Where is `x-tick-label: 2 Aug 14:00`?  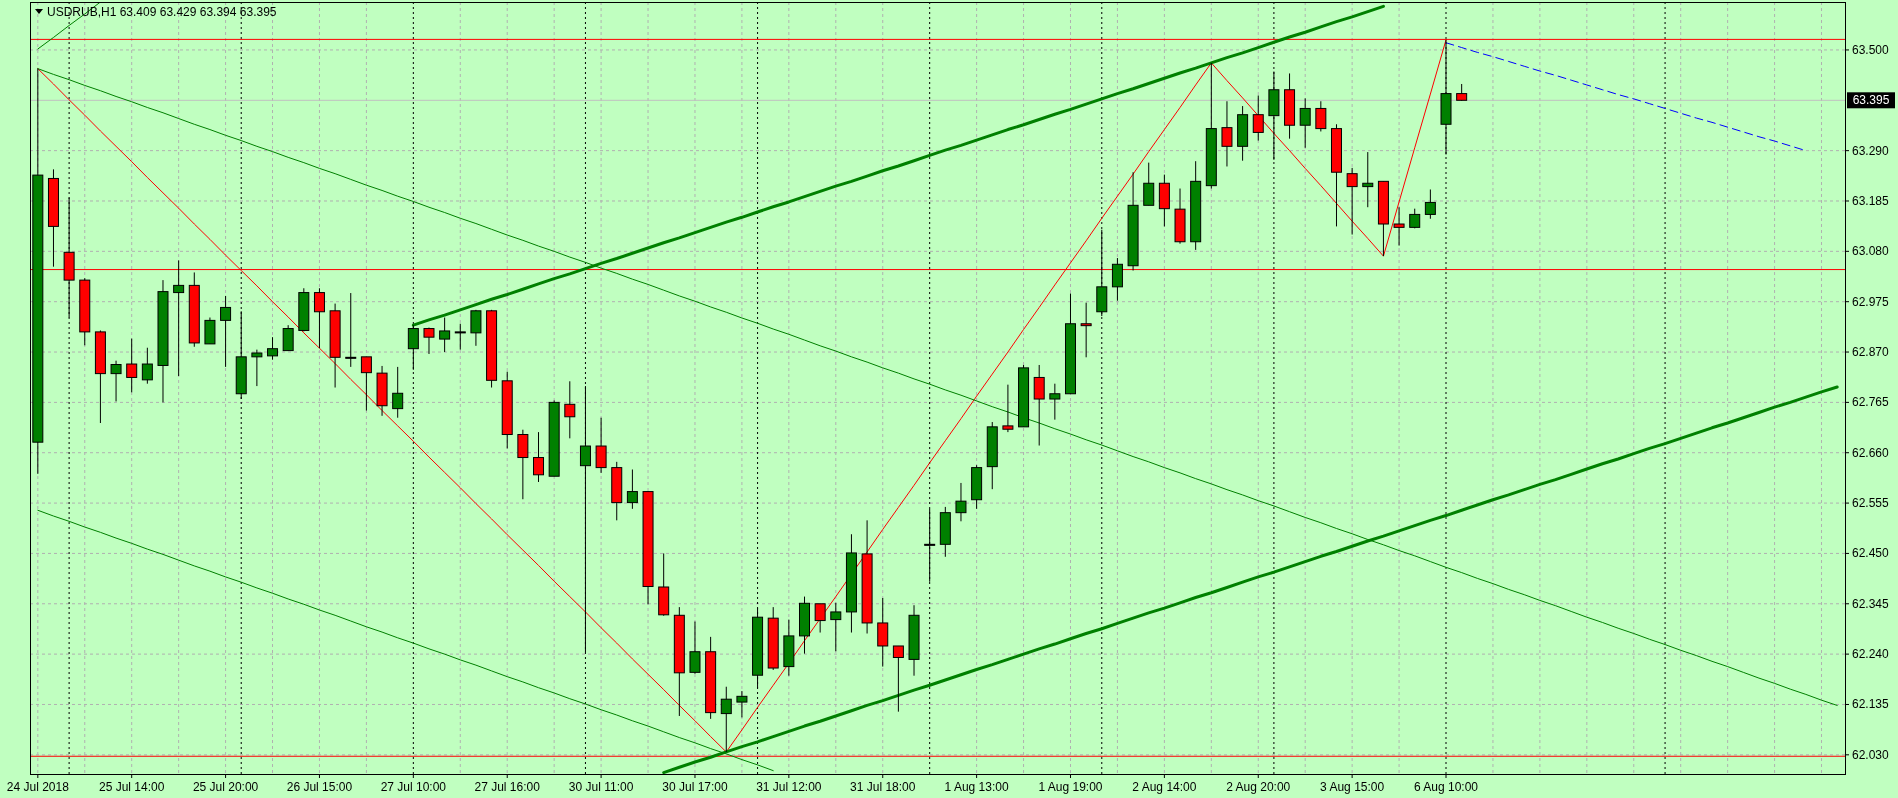 x-tick-label: 2 Aug 14:00 is located at coordinates (1164, 787).